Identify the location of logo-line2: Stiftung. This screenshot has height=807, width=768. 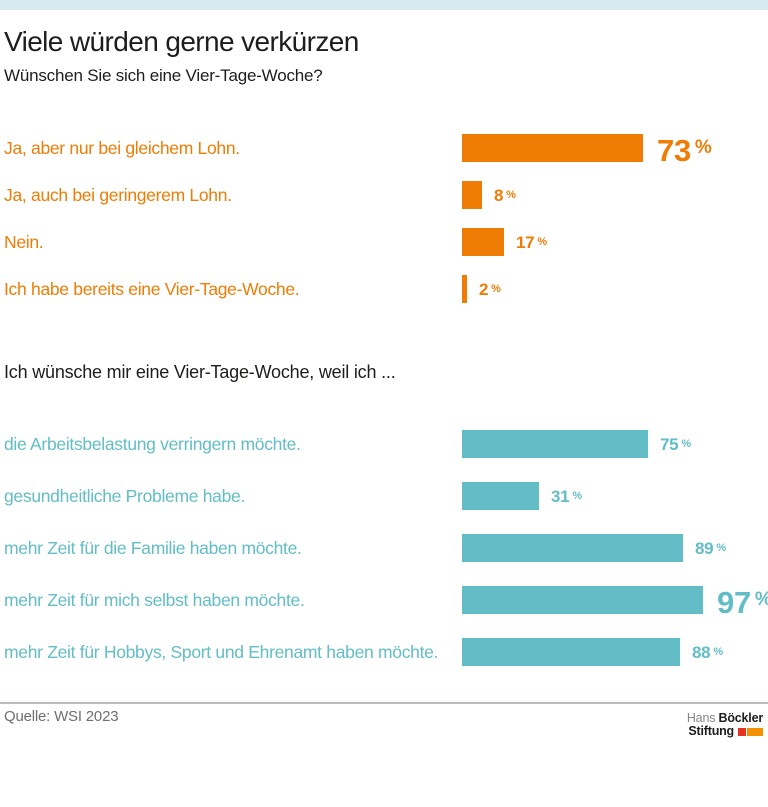
(725, 731).